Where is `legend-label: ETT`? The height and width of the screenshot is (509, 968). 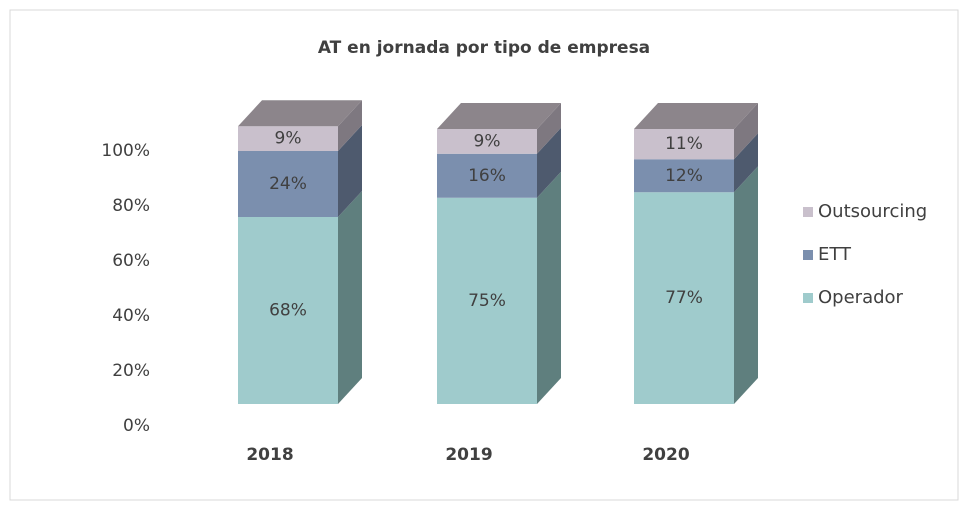
legend-label: ETT is located at coordinates (835, 254).